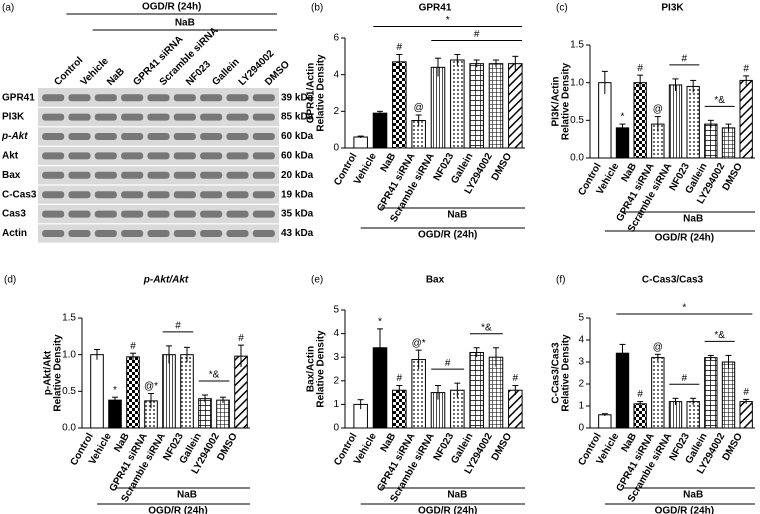 The height and width of the screenshot is (514, 760). Describe the element at coordinates (95, 72) in the screenshot. I see `lane-label: Vehicle` at that location.